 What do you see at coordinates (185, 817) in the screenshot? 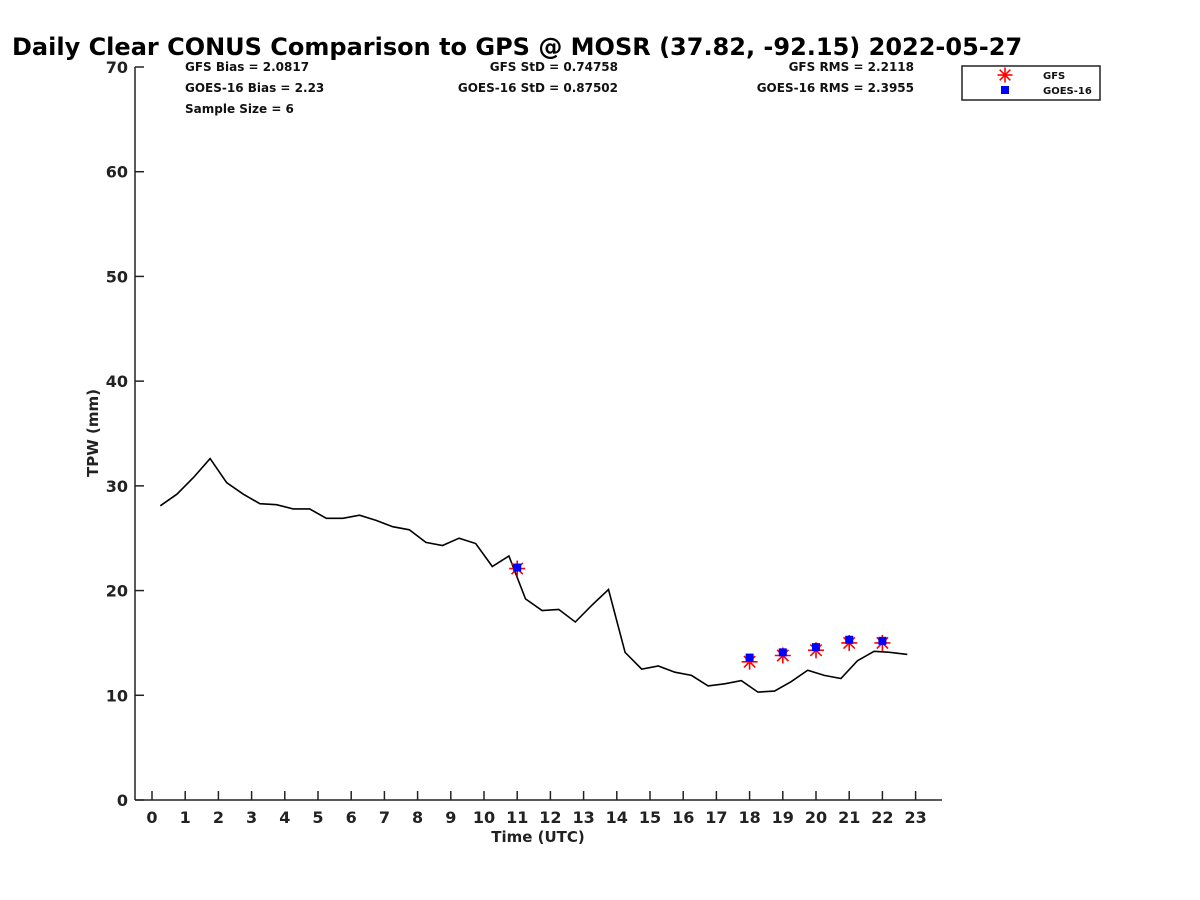
I see `x-tick-label: 1` at bounding box center [185, 817].